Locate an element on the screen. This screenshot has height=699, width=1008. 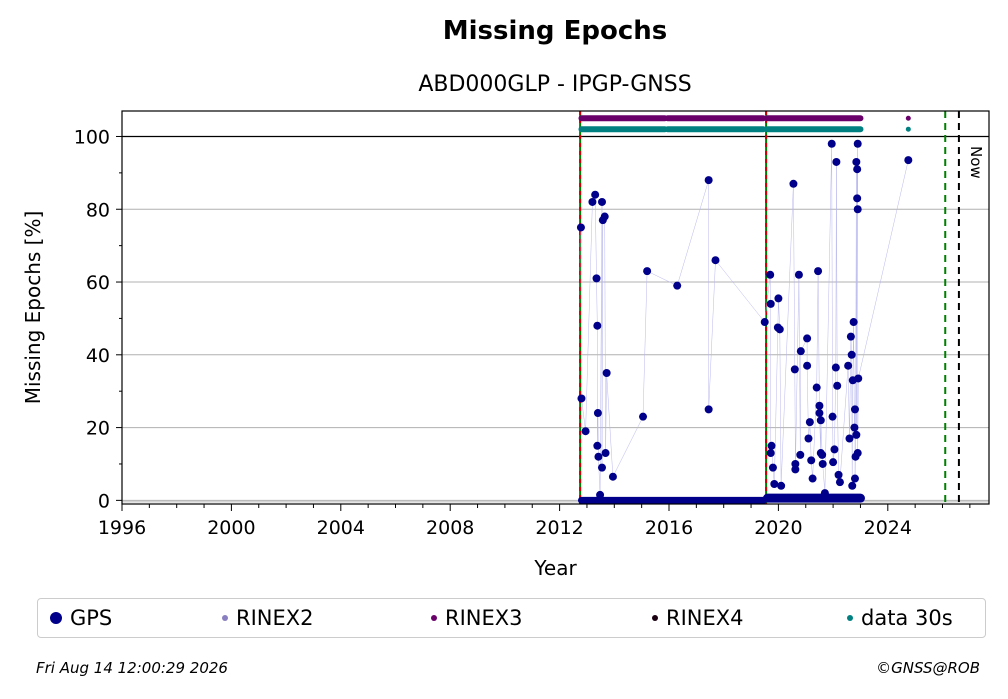
legend-marker-rinex2 is located at coordinates (225, 618).